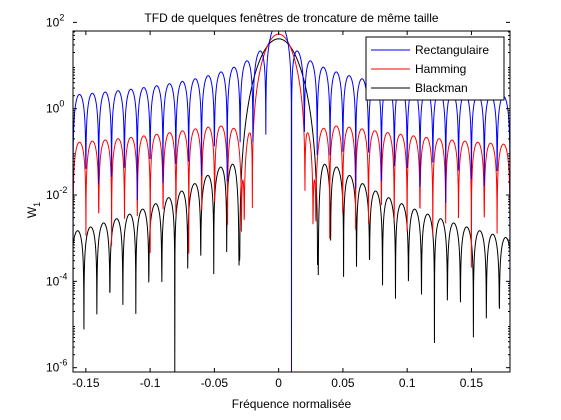 Image resolution: width=561 pixels, height=420 pixels. I want to click on legend: Rectangulaire Hamming Blackman, so click(435, 68).